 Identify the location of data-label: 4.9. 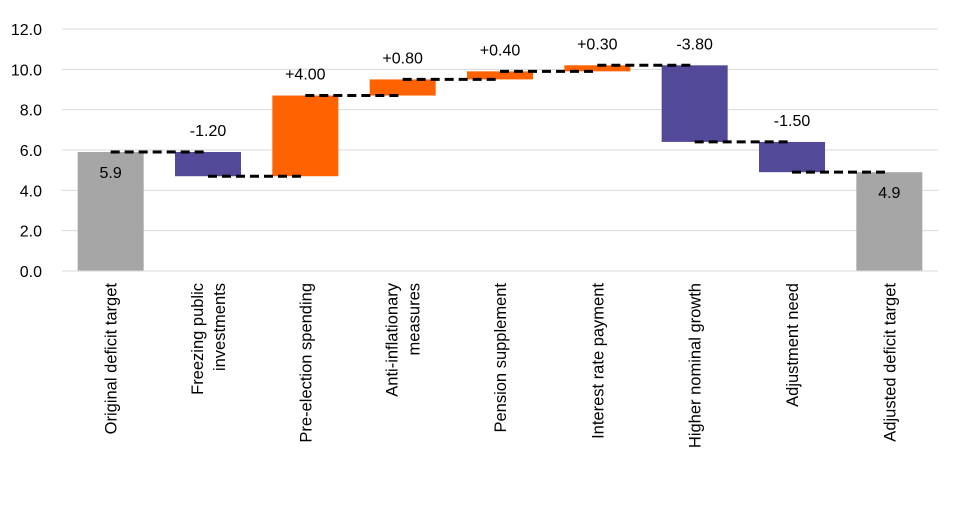
(889, 193).